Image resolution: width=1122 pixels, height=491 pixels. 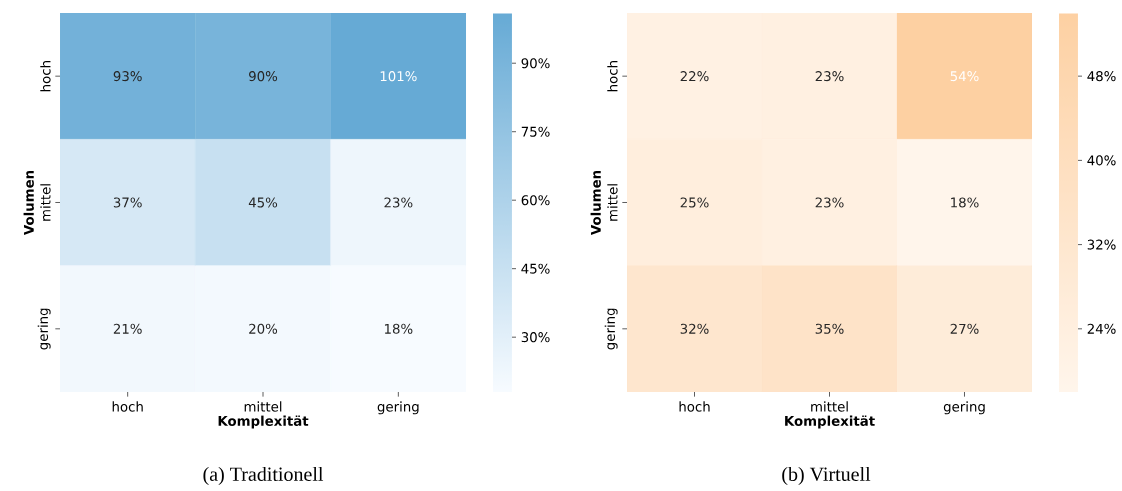 I want to click on color-bar-label: 75%, so click(x=535, y=131).